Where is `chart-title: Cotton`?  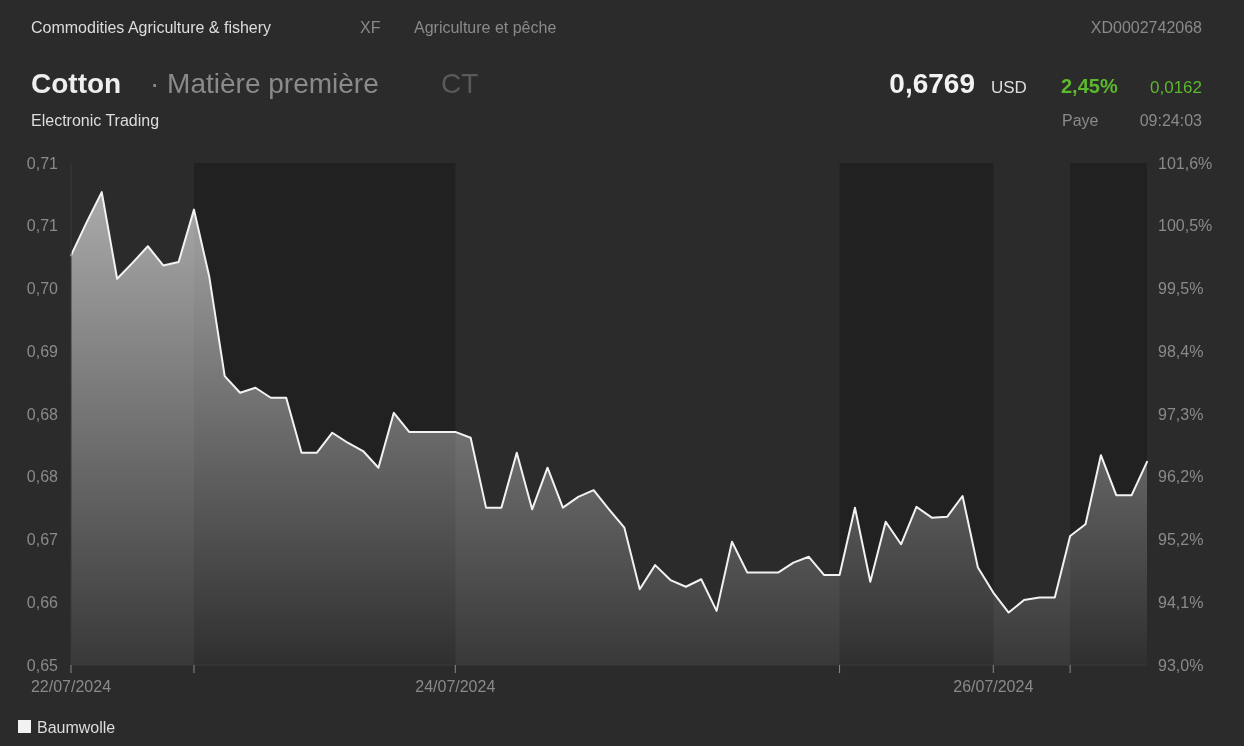 chart-title: Cotton is located at coordinates (76, 83).